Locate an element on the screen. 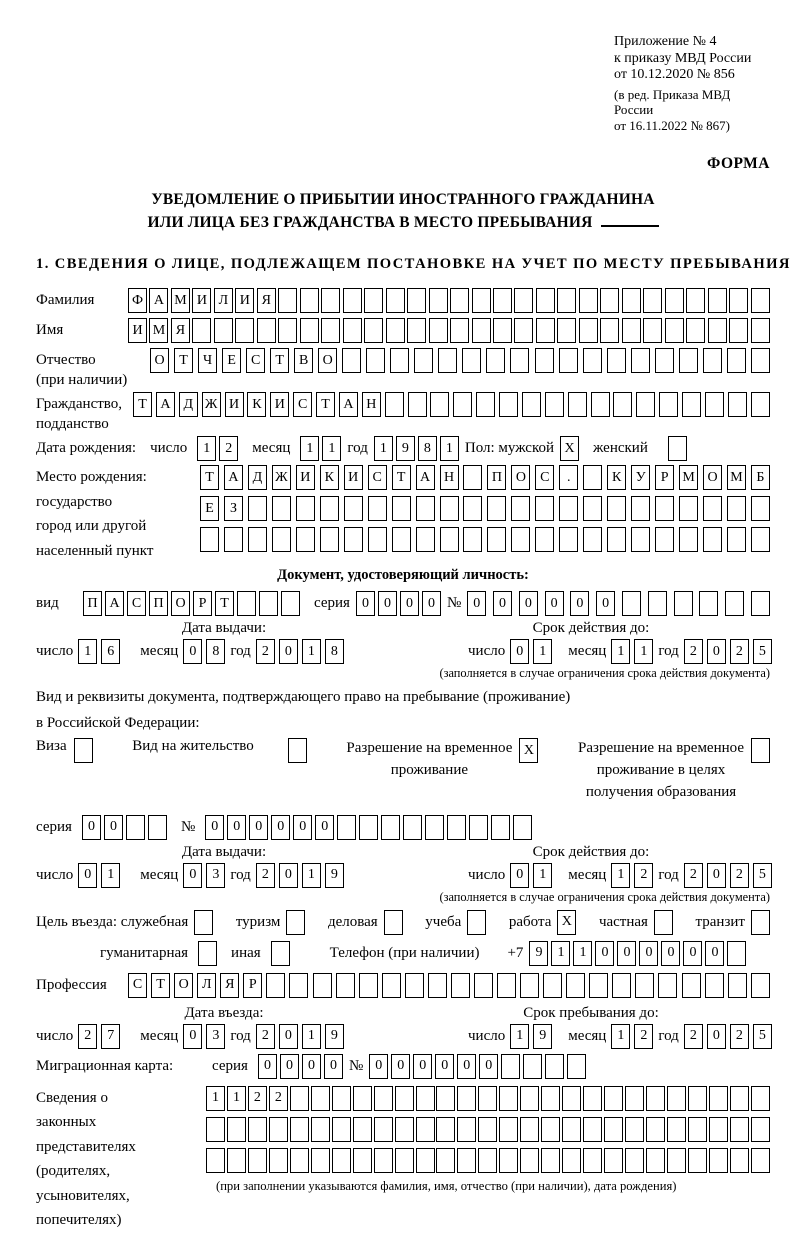  purpose-official-checkbox is located at coordinates (204, 922).